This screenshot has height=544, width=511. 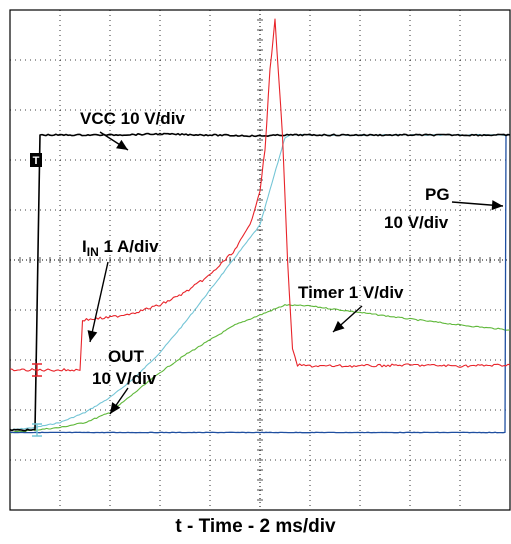 I want to click on pg-arrow-head, so click(x=497, y=205).